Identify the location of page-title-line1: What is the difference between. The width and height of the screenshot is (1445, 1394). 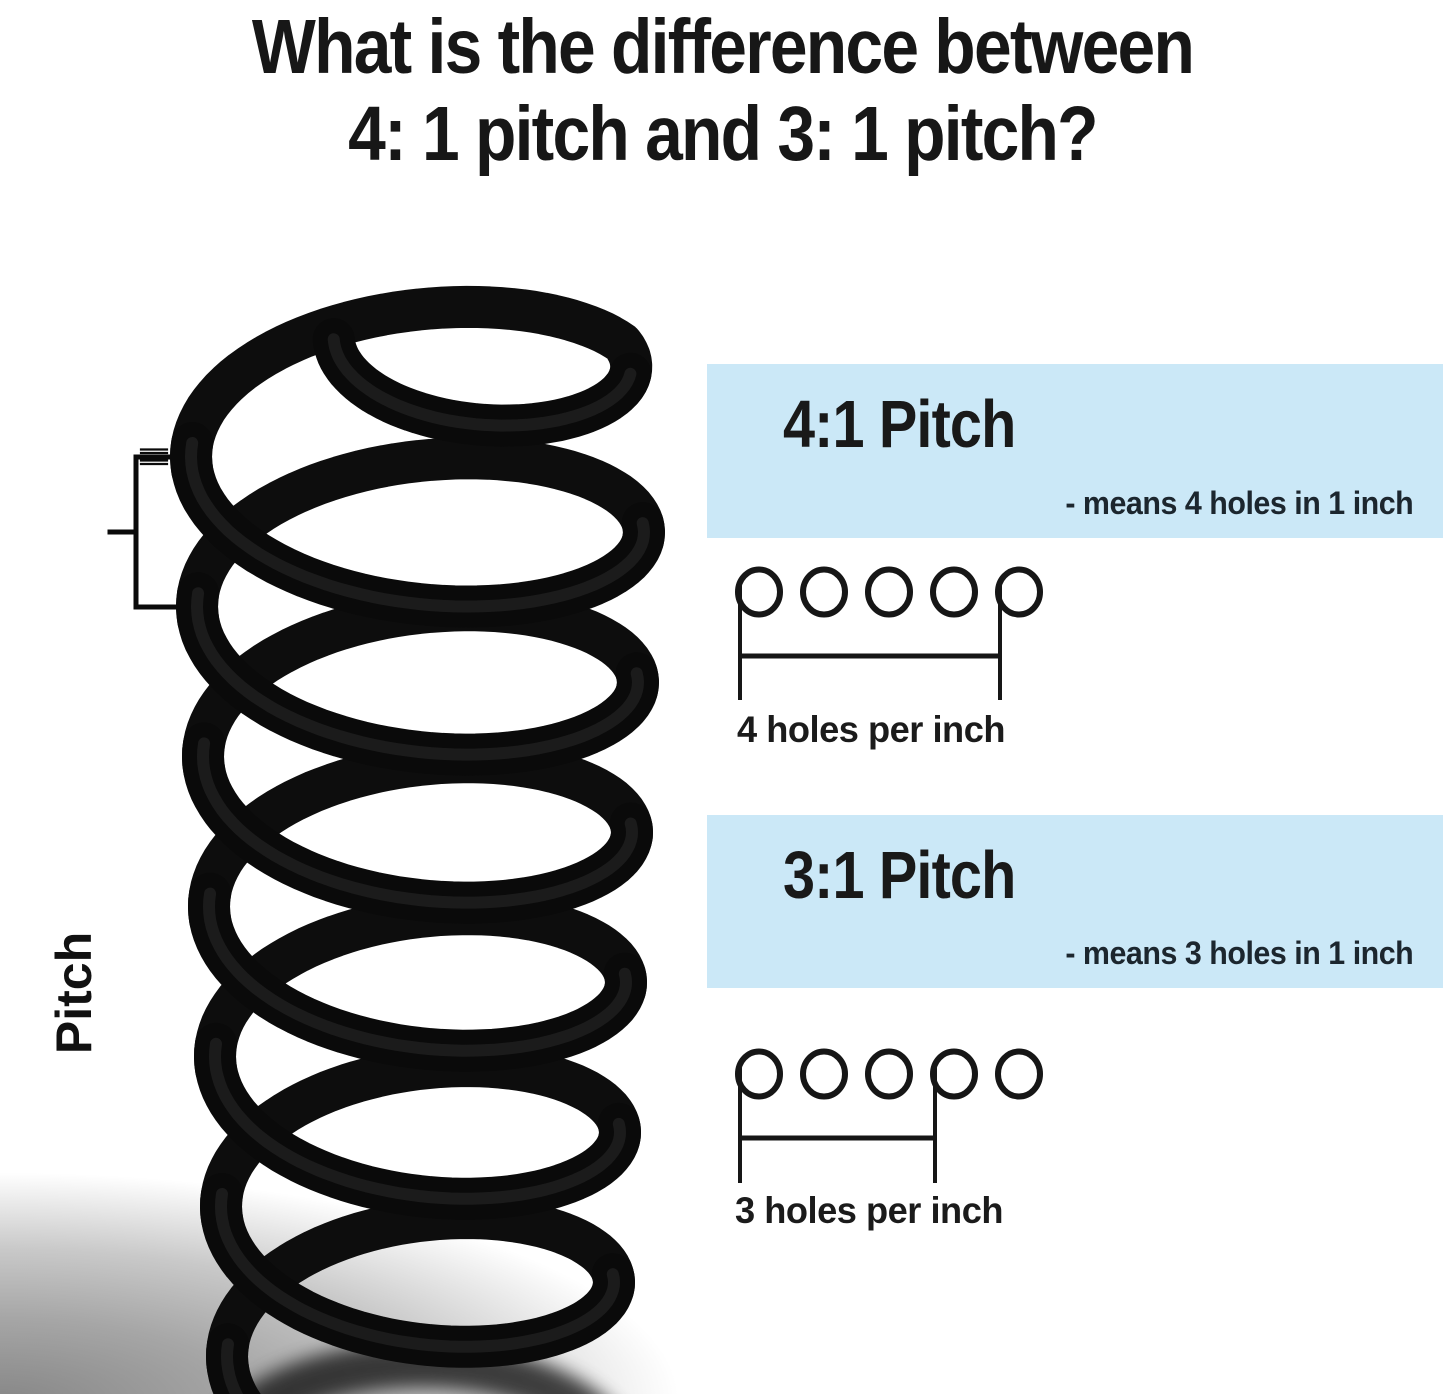
(723, 47).